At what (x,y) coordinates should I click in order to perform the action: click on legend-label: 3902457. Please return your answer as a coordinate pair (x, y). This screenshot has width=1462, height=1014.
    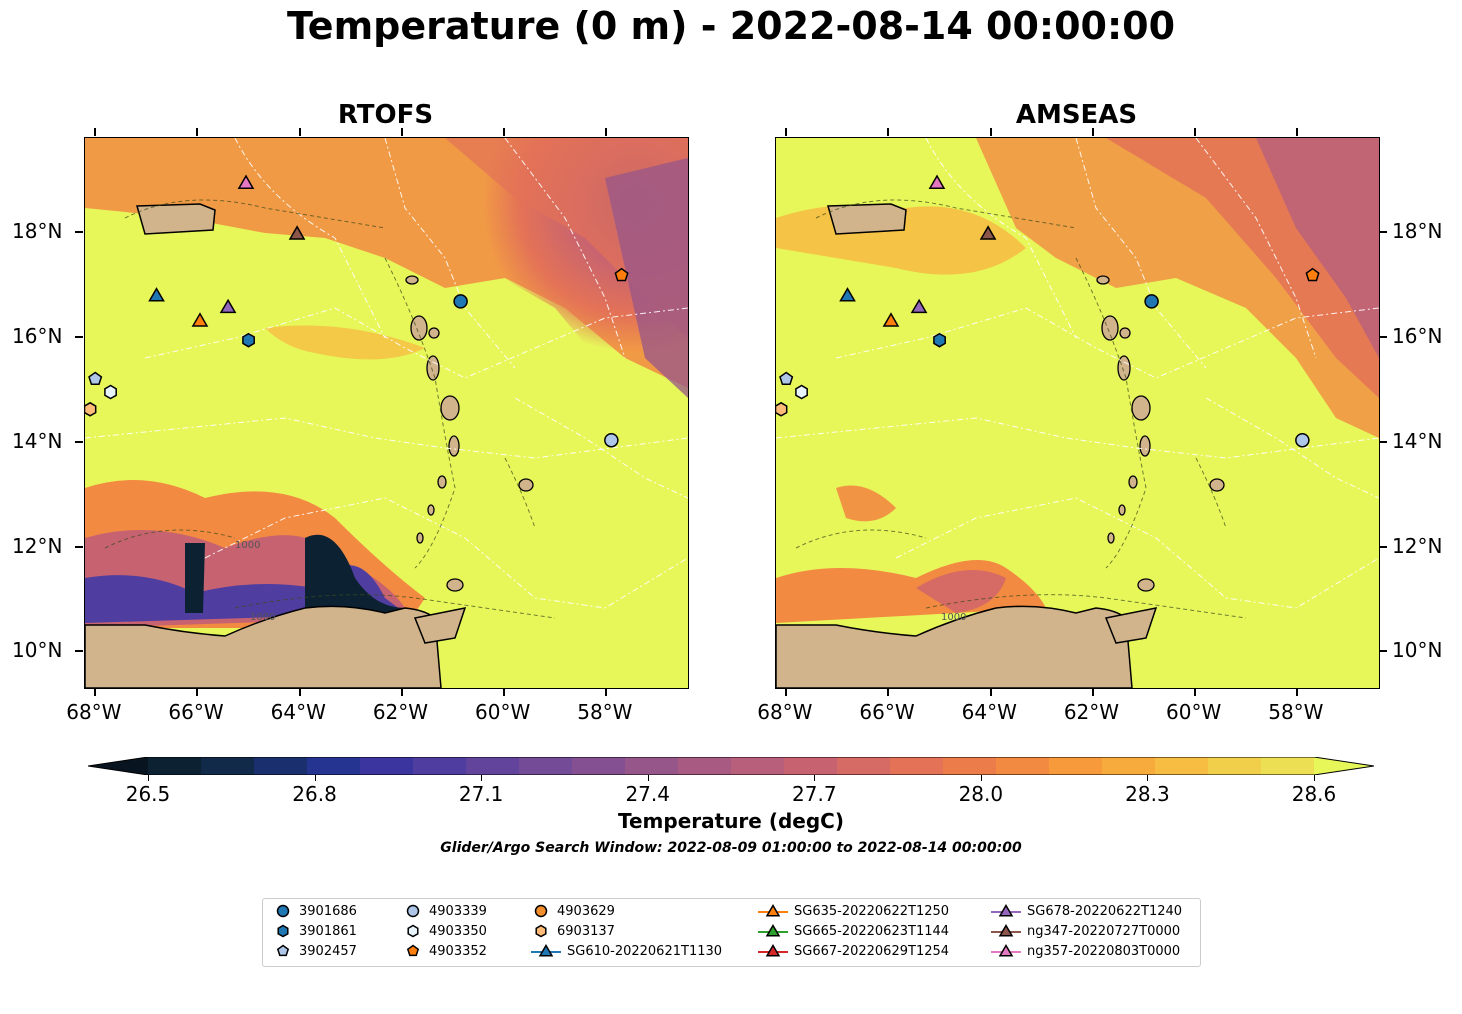
    Looking at the image, I should click on (328, 951).